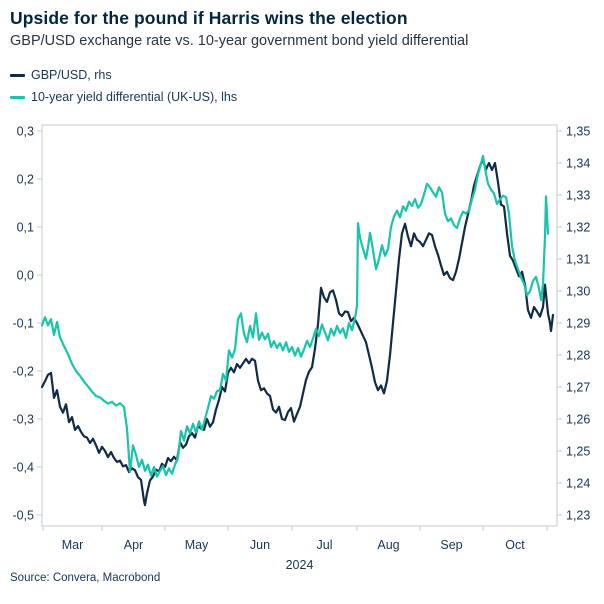 This screenshot has width=604, height=604. Describe the element at coordinates (578, 484) in the screenshot. I see `right-axis-tick-label: 1,24` at that location.